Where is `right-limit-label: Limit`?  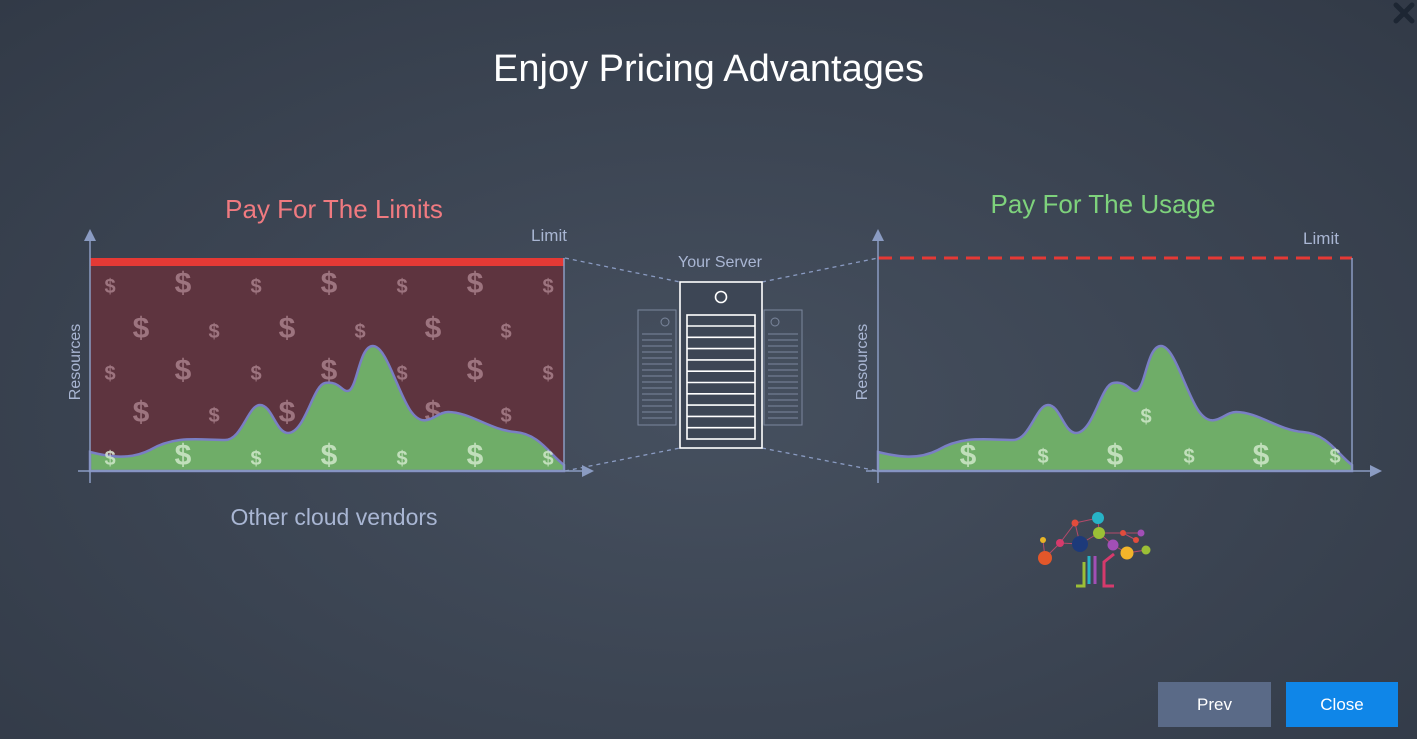 right-limit-label: Limit is located at coordinates (1321, 238).